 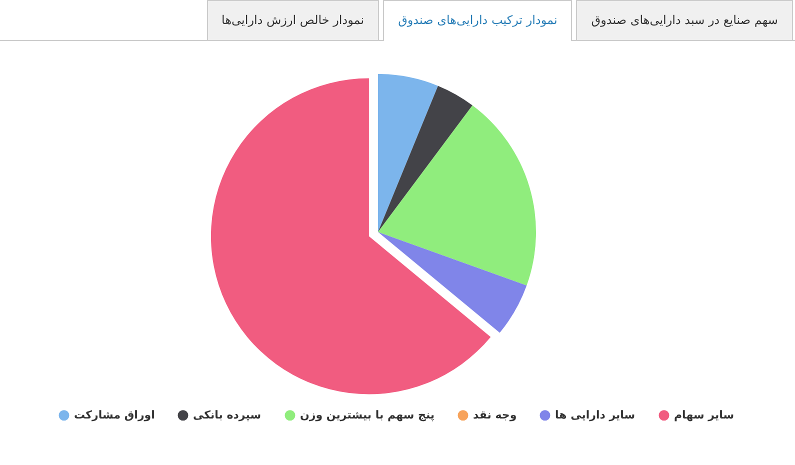 I want to click on text: نمودار خالص ارزش دارایی‌ها, so click(x=293, y=20).